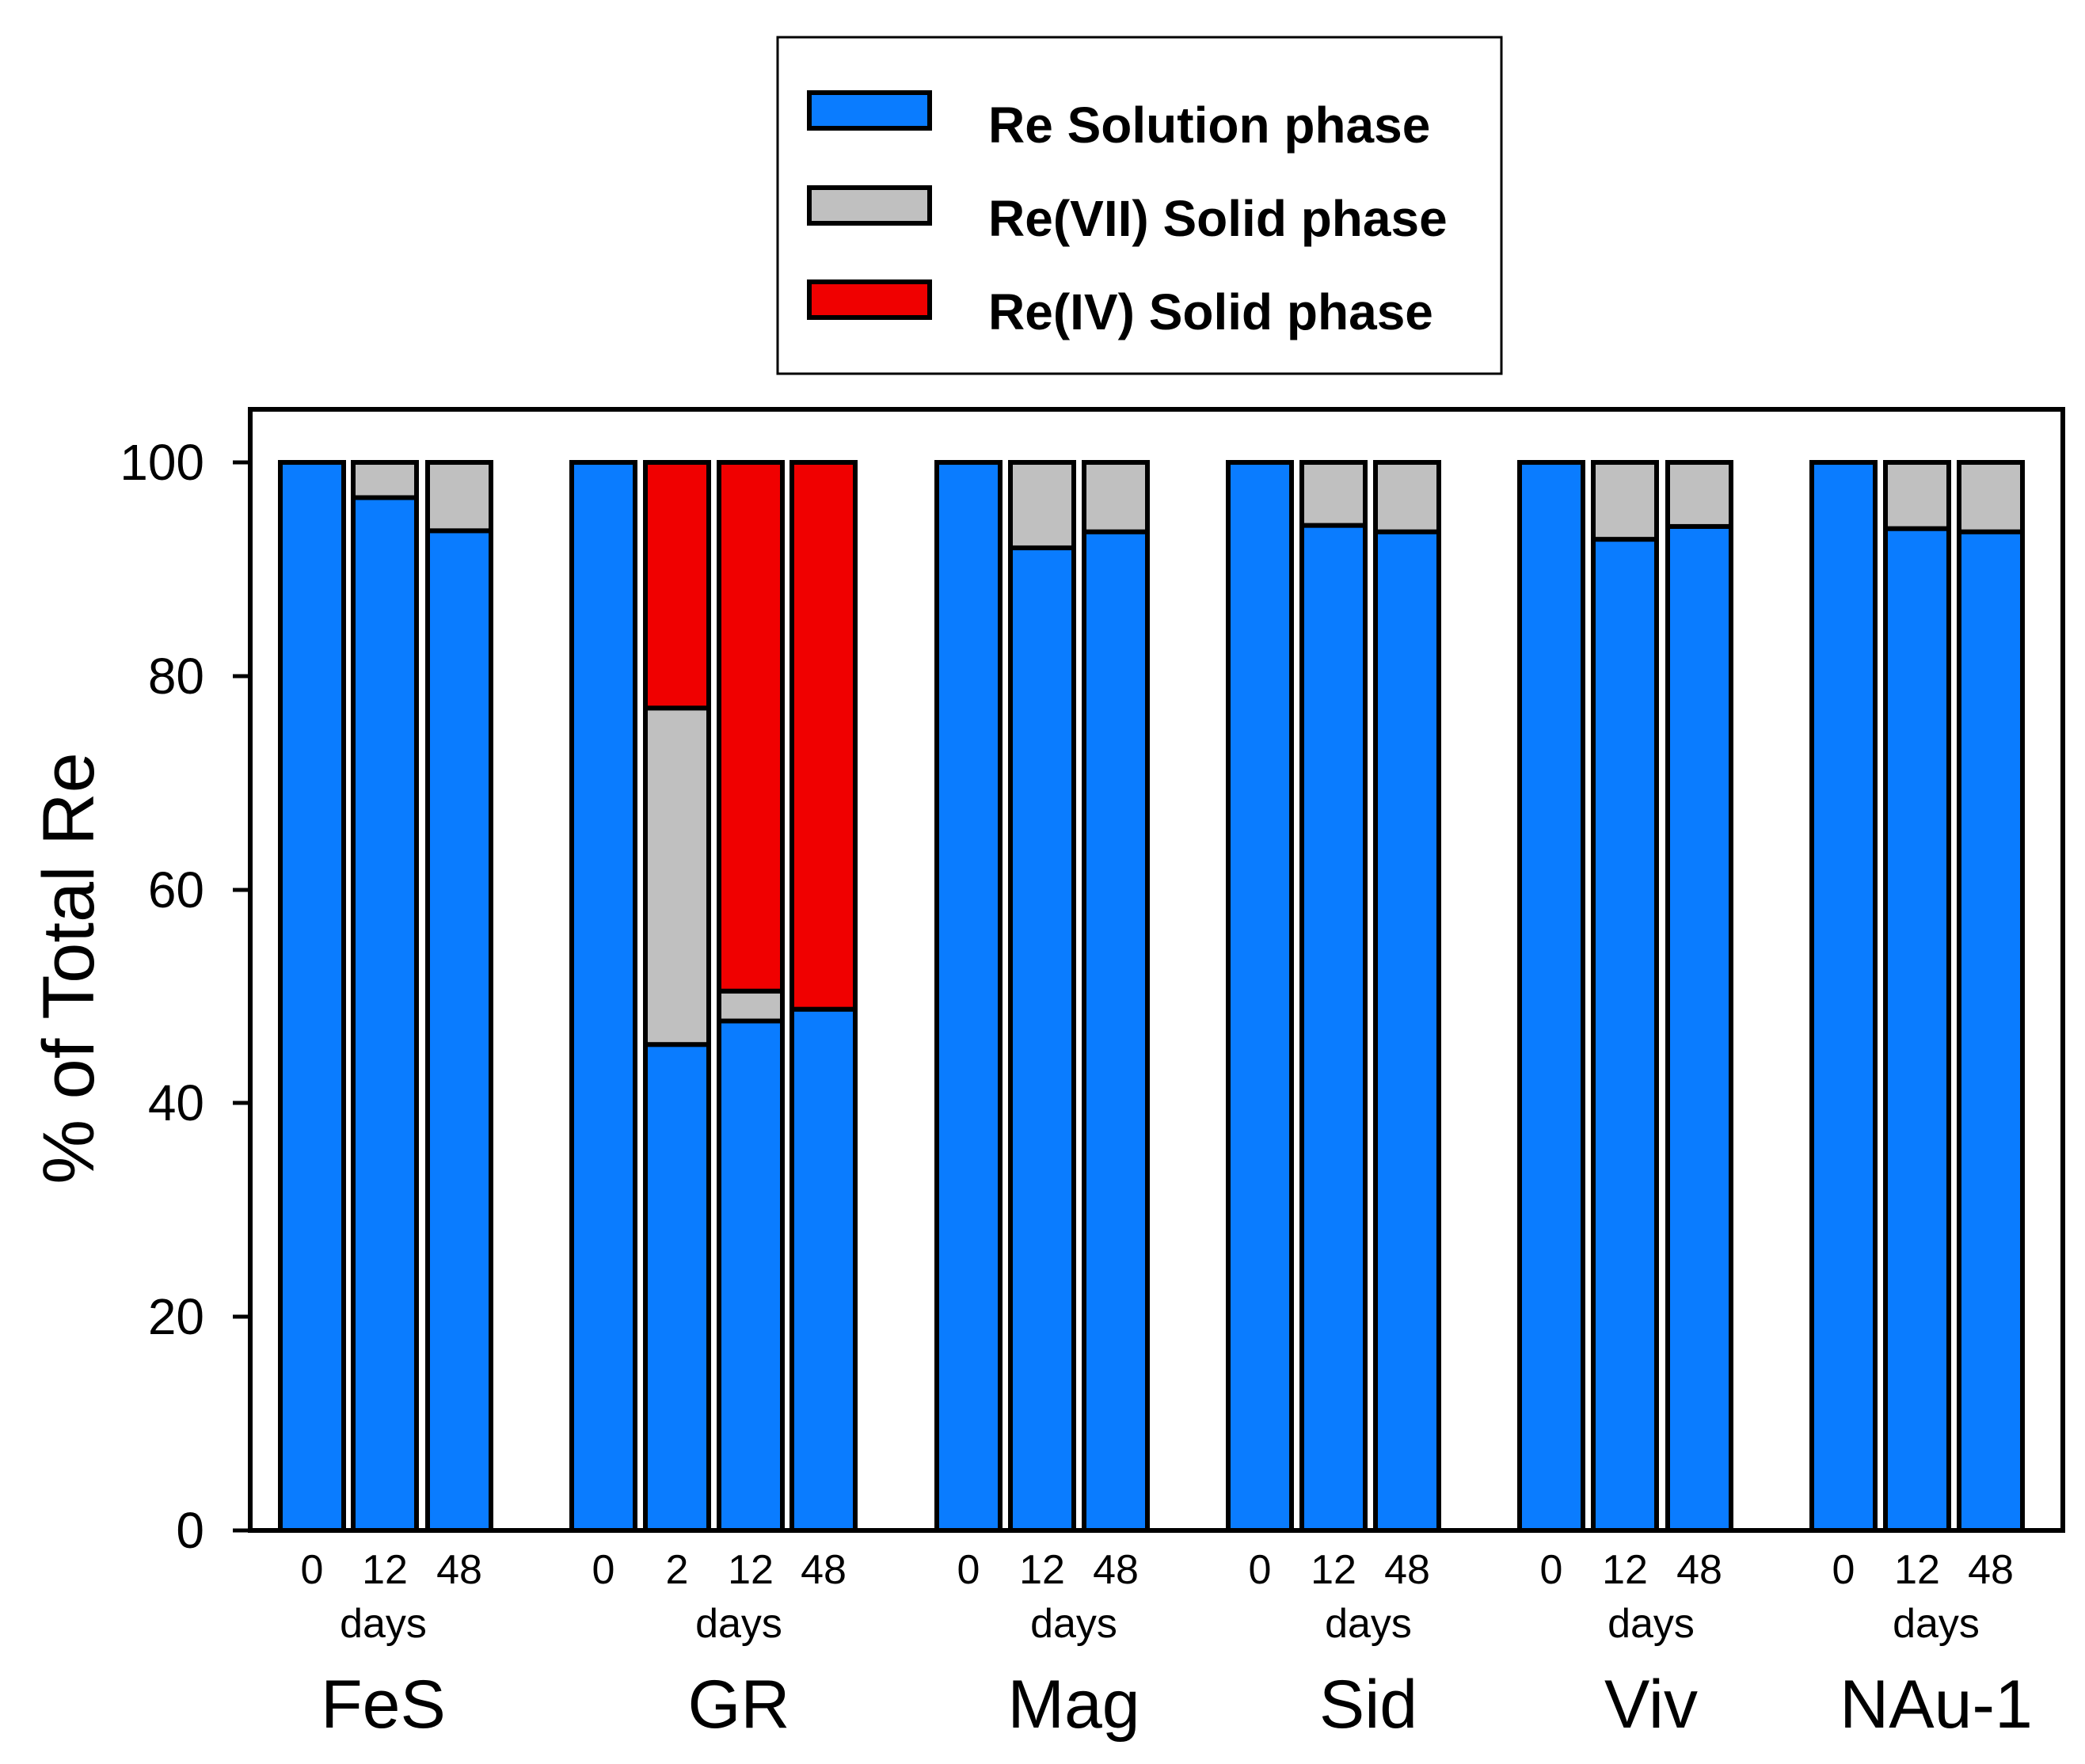 The width and height of the screenshot is (2085, 1764). I want to click on group-label-nau-1: NAu-1, so click(1936, 1705).